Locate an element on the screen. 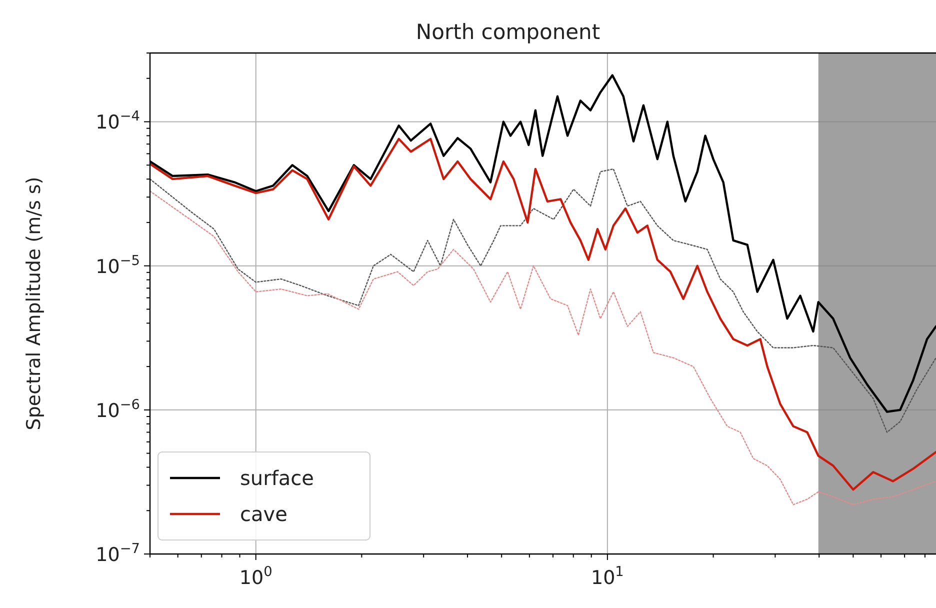  x-tick-label: 10$^{0}$ is located at coordinates (255, 576).